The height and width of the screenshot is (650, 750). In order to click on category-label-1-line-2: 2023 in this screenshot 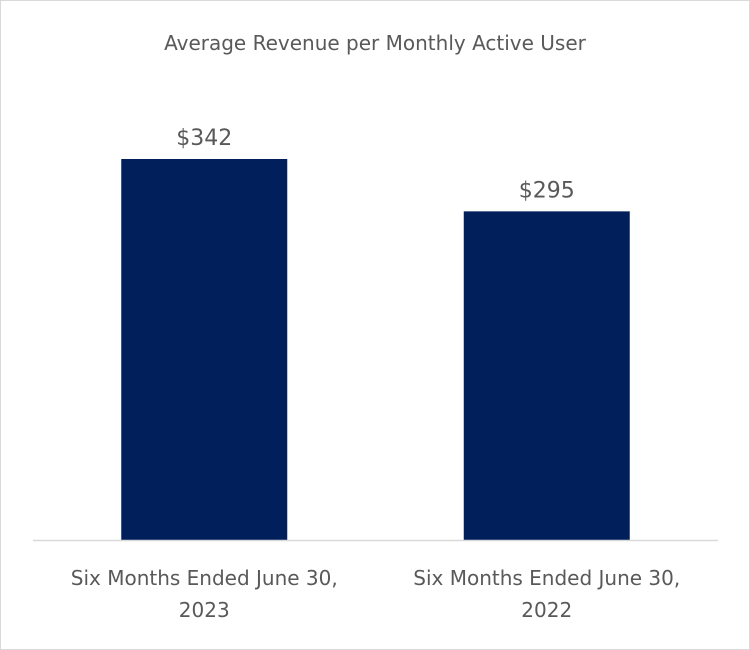, I will do `click(204, 610)`.